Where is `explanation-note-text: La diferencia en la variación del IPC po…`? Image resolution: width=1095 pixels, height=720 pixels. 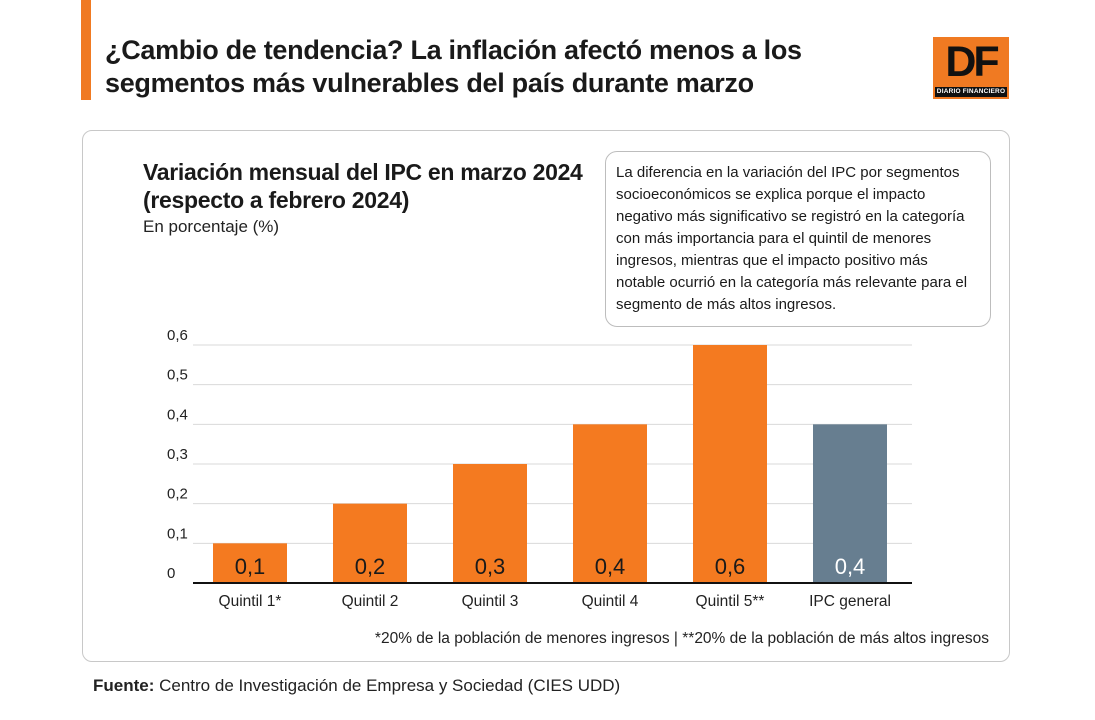 explanation-note-text: La diferencia en la variación del IPC po… is located at coordinates (792, 238).